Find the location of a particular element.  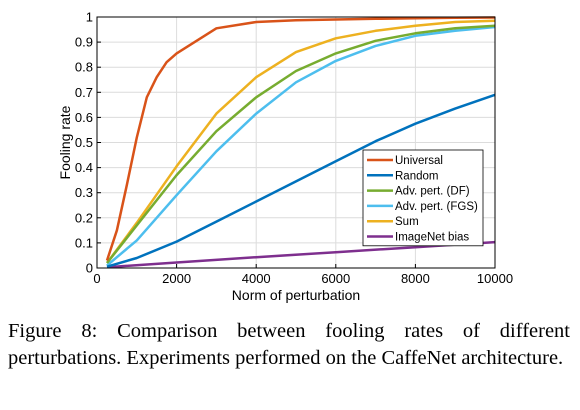

y-tick-label: 0.6 is located at coordinates (84, 117).